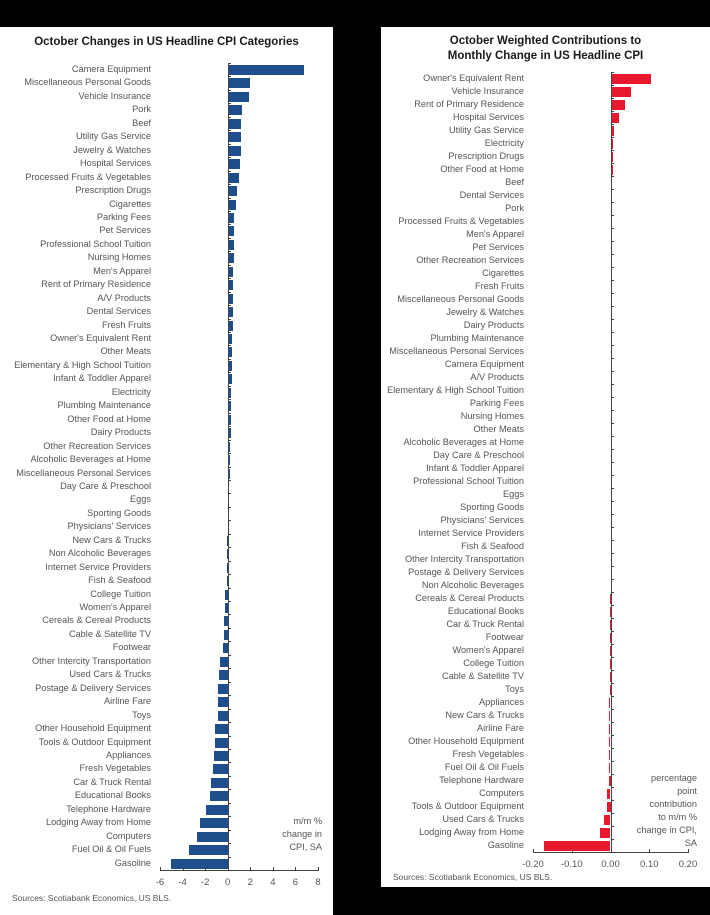 The image size is (710, 915). I want to click on bar-row-jewelry-and-watches: Jewelry & Watches, so click(166, 150).